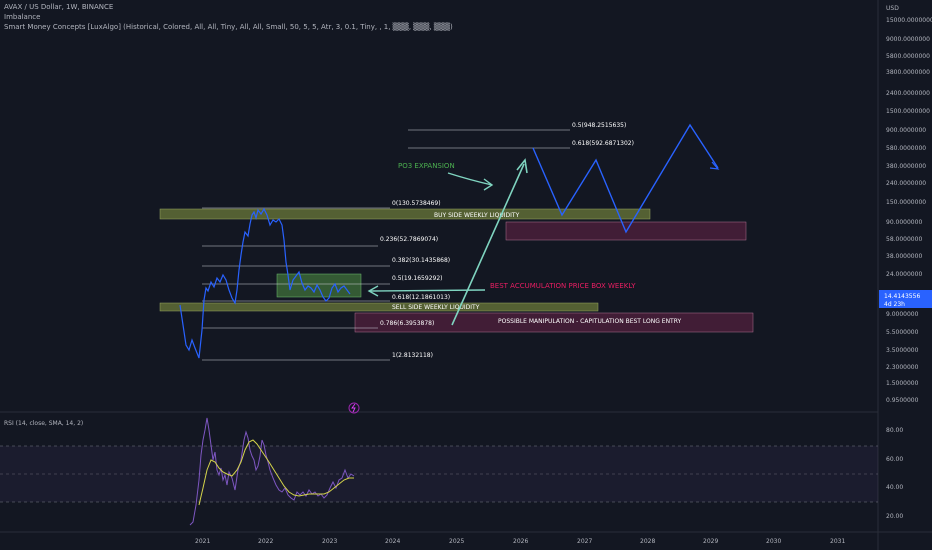  What do you see at coordinates (421, 297) in the screenshot?
I see `fib-label-0618: 0.618(12.1861013)` at bounding box center [421, 297].